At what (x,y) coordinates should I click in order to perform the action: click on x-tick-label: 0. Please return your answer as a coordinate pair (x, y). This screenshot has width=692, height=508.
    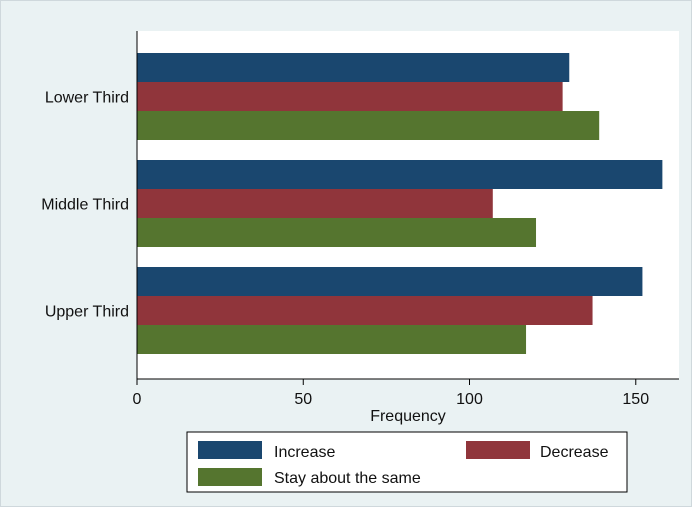
    Looking at the image, I should click on (137, 399).